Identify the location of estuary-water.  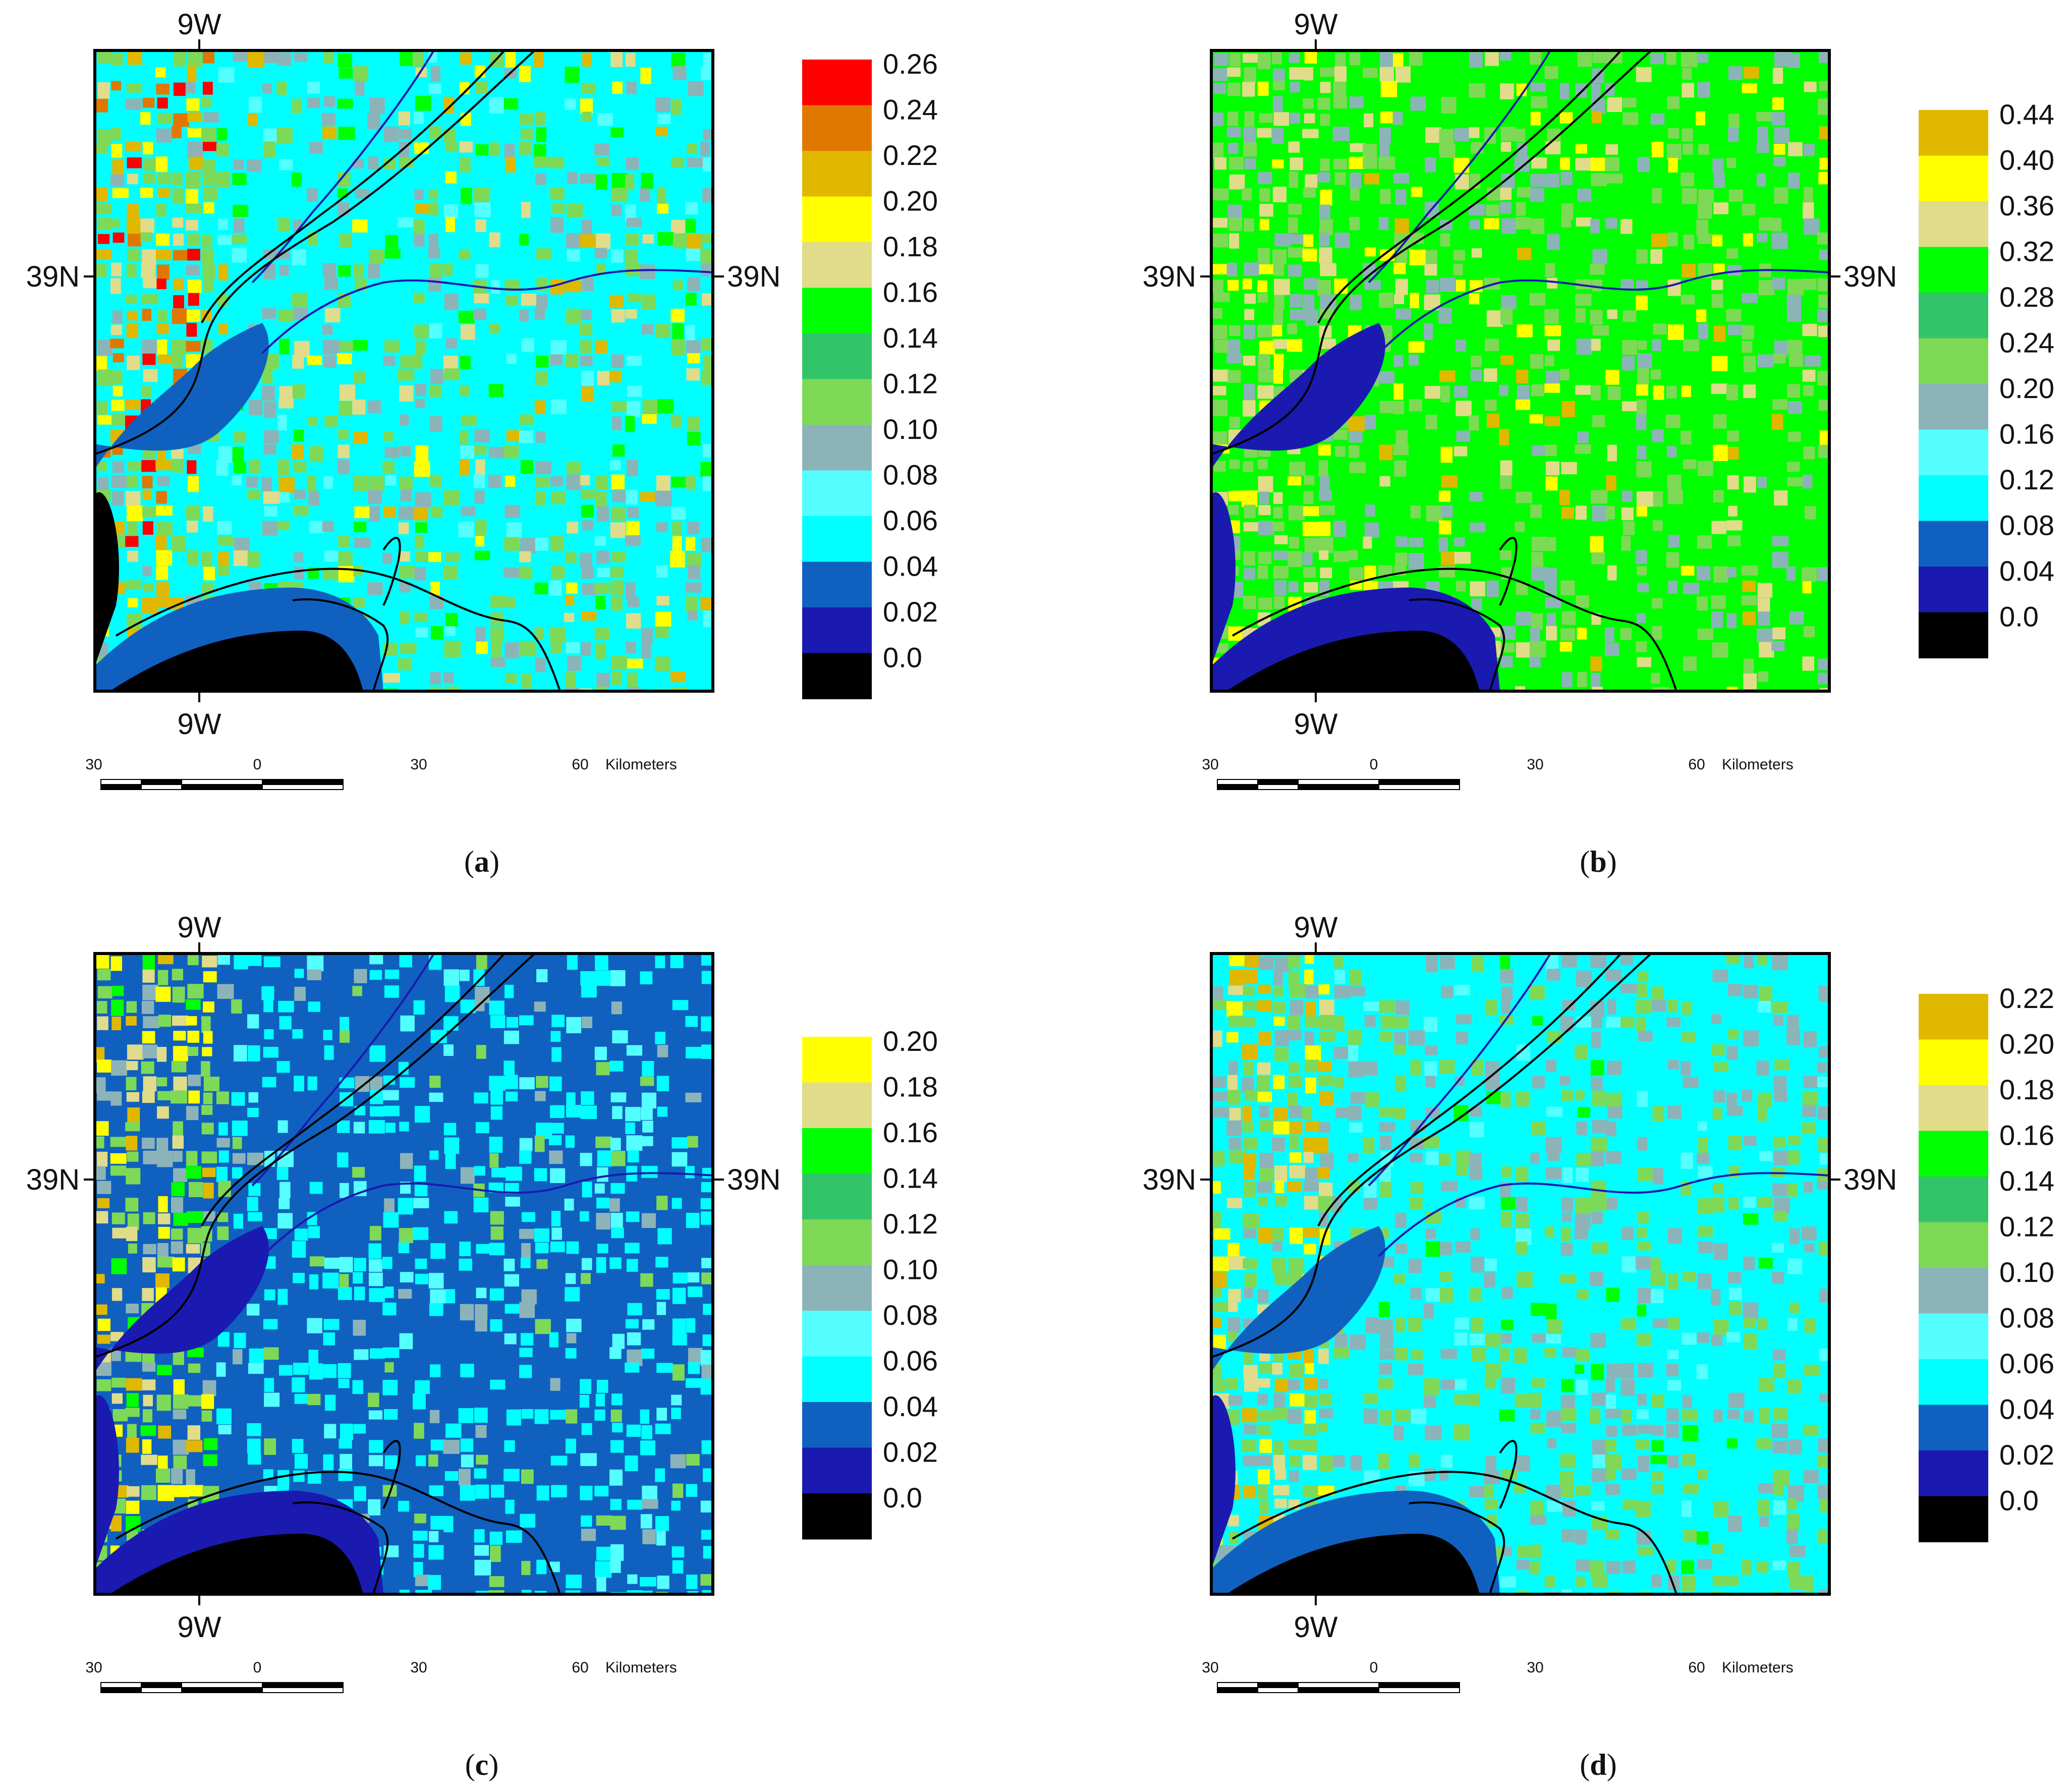
(1298, 396).